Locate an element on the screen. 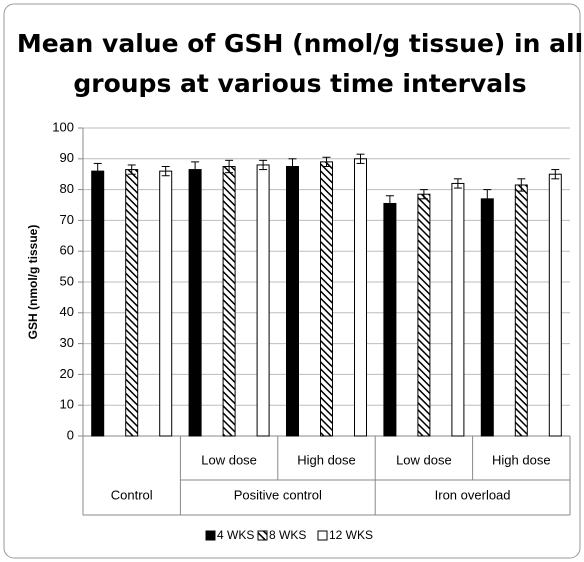 The image size is (584, 562). y-tick-label: 0 is located at coordinates (70, 434).